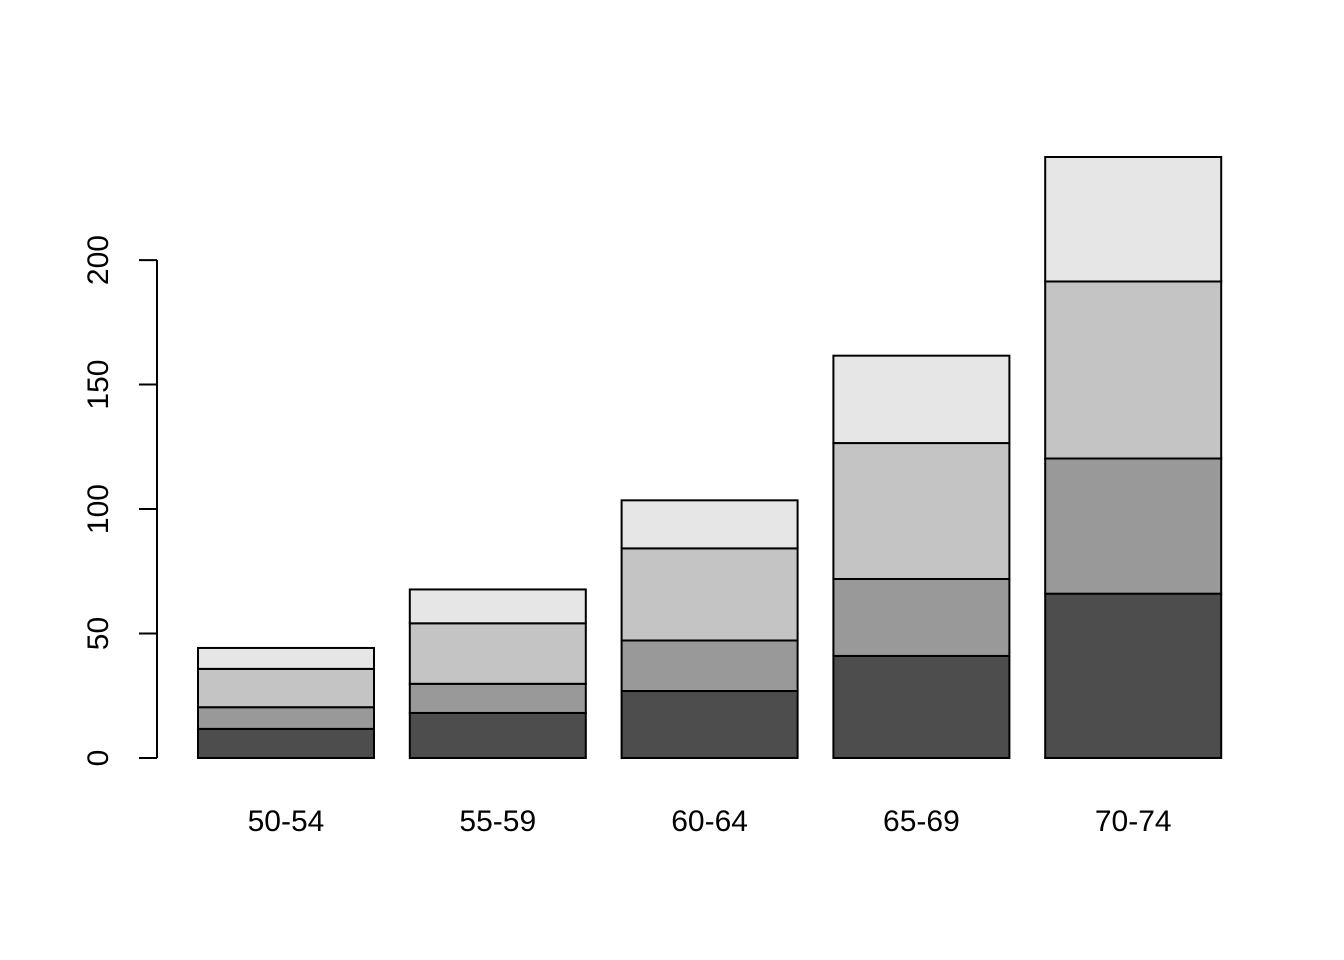 This screenshot has height=960, width=1344. I want to click on x-tick-label: 70-74, so click(1133, 821).